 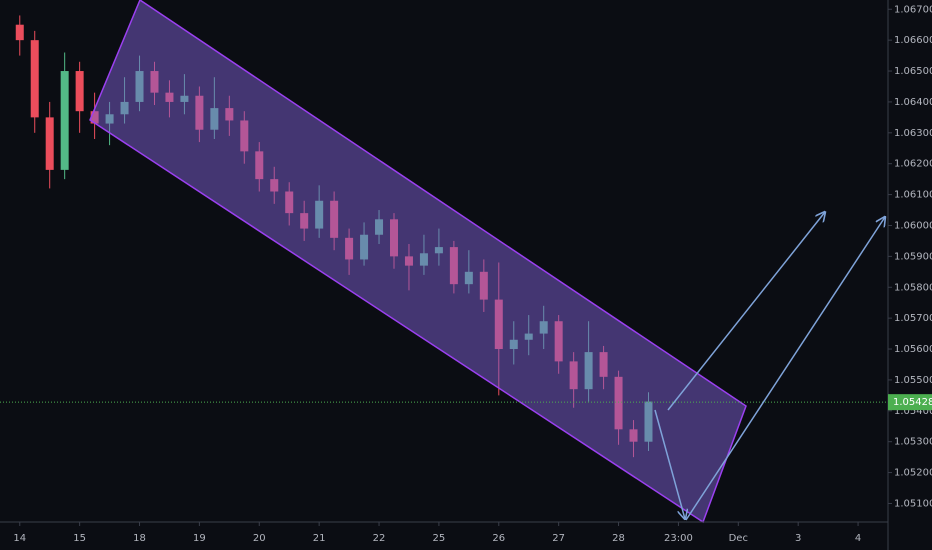 I want to click on last-price-label: 1.05428, so click(x=912, y=402).